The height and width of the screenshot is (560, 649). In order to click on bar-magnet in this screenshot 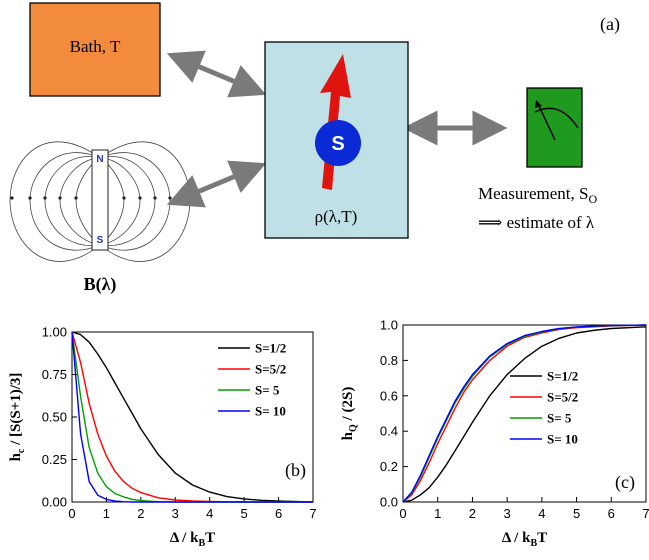, I will do `click(100, 200)`.